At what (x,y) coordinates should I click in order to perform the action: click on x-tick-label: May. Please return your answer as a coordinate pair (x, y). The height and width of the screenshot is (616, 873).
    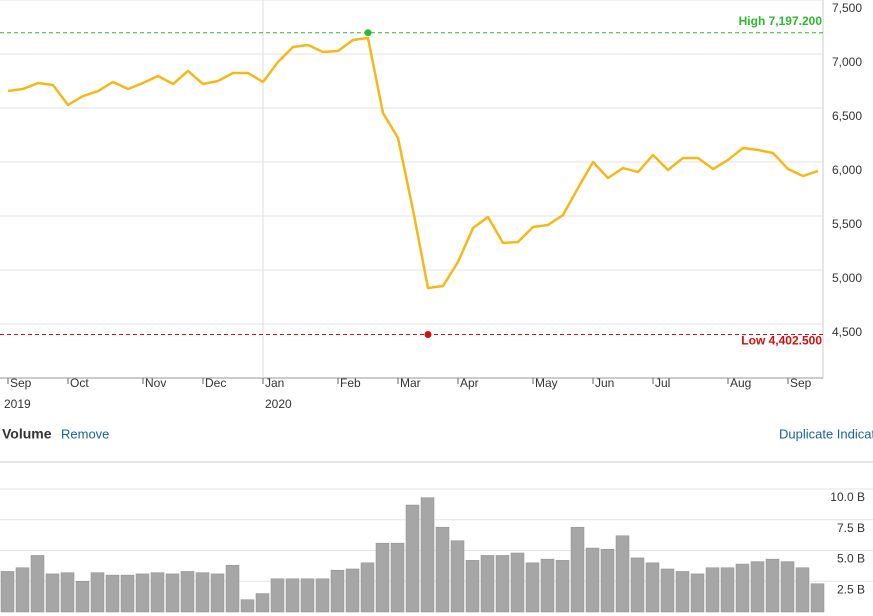
    Looking at the image, I should click on (546, 383).